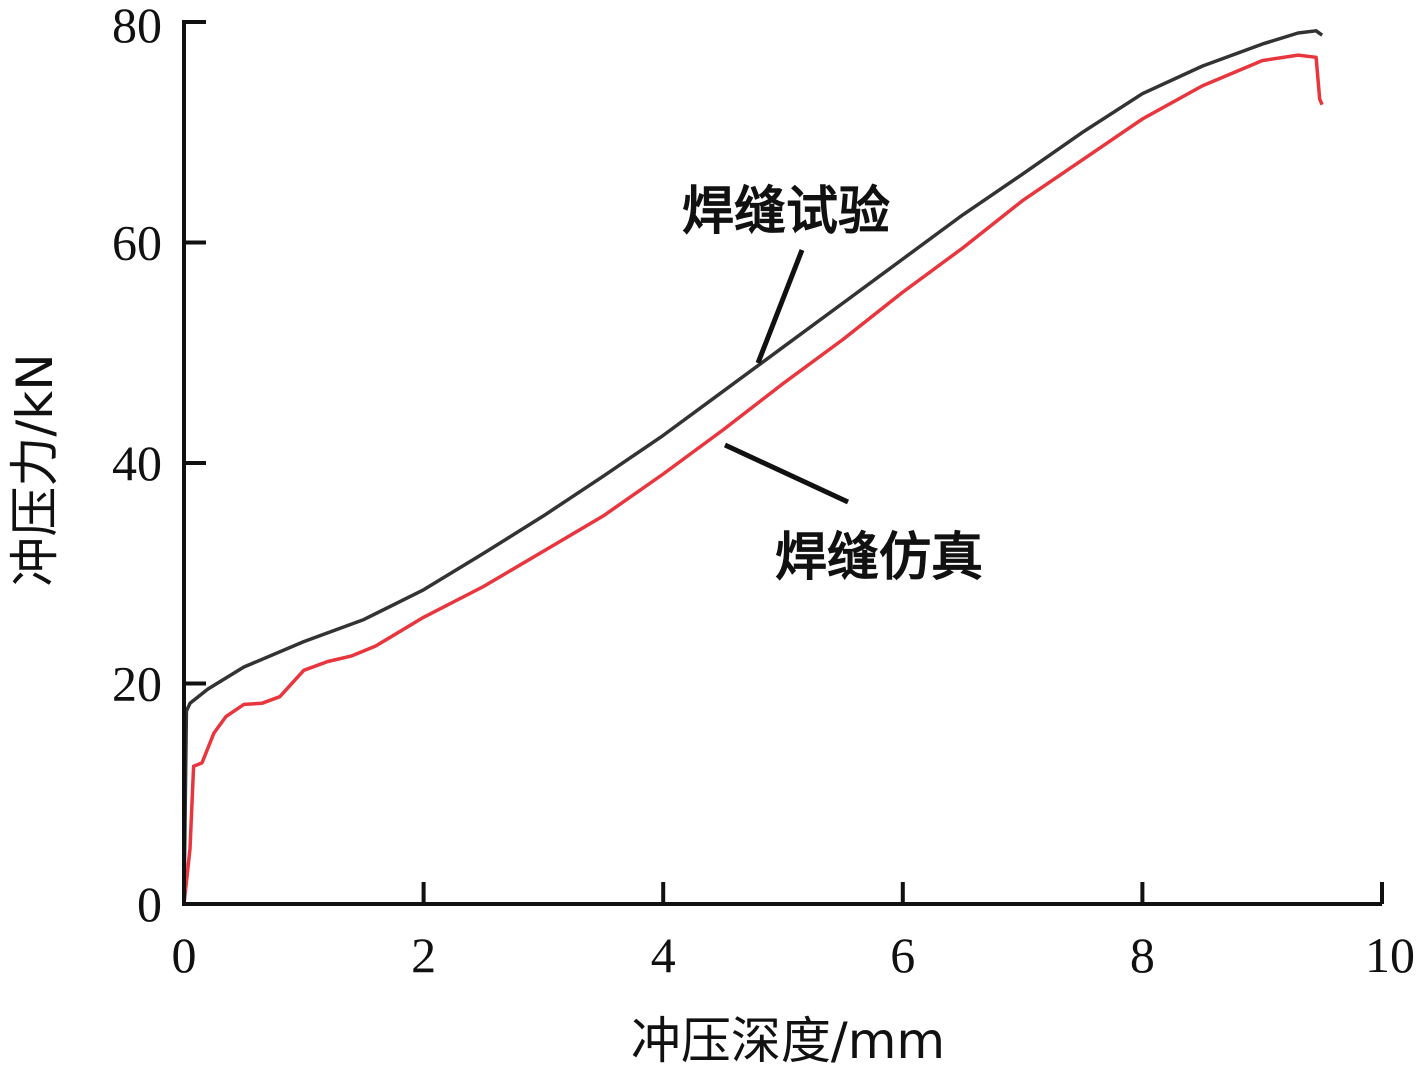  I want to click on x-tick-label-2: 4, so click(663, 955).